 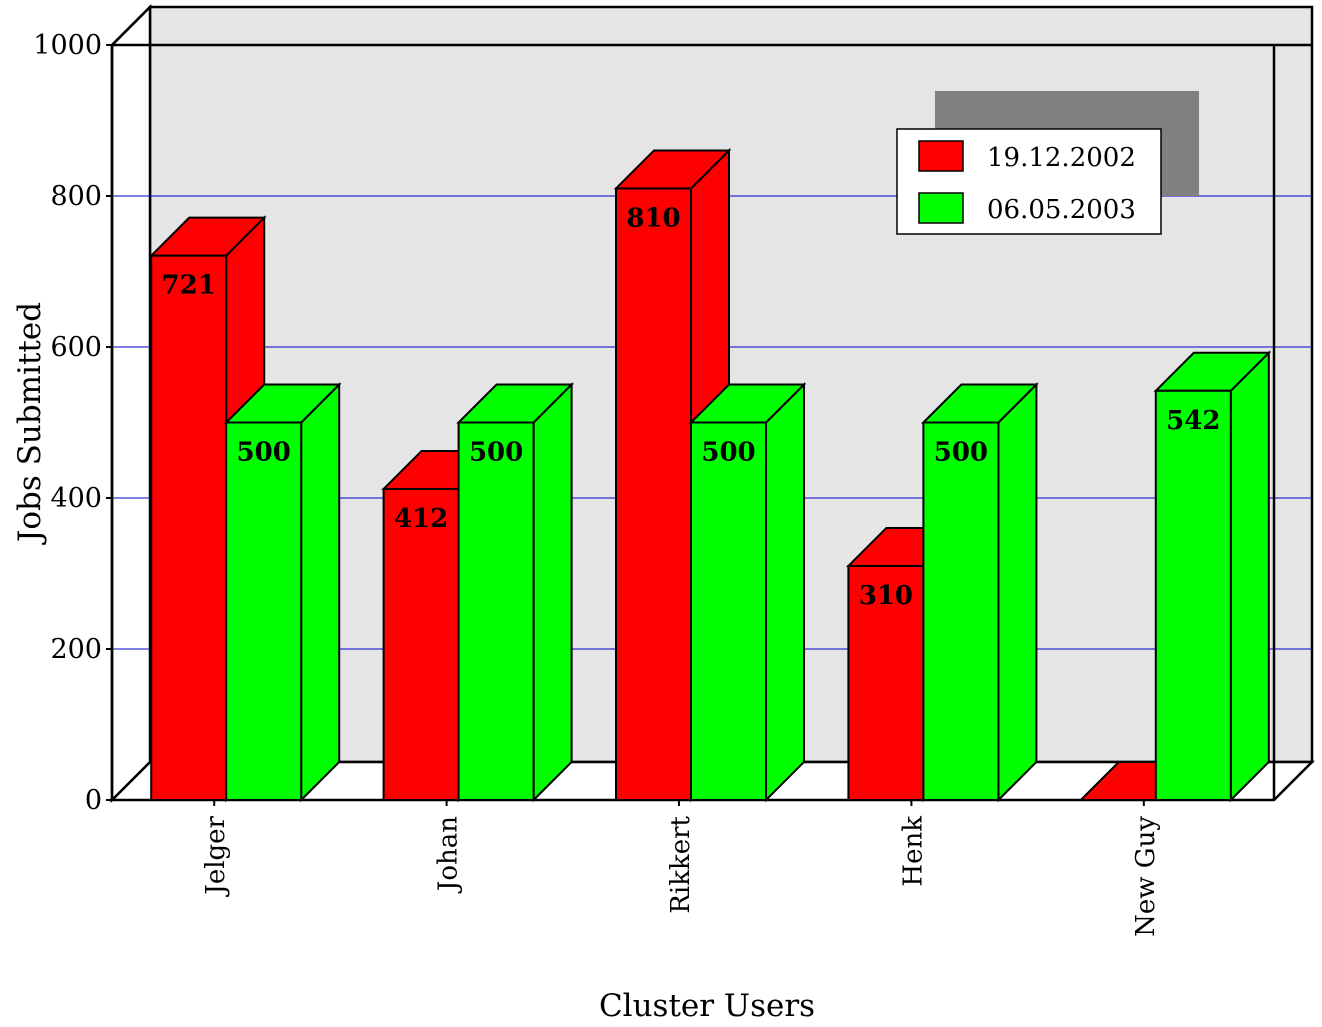 I want to click on y-axis-title: Jobs Submitted, so click(x=30, y=423).